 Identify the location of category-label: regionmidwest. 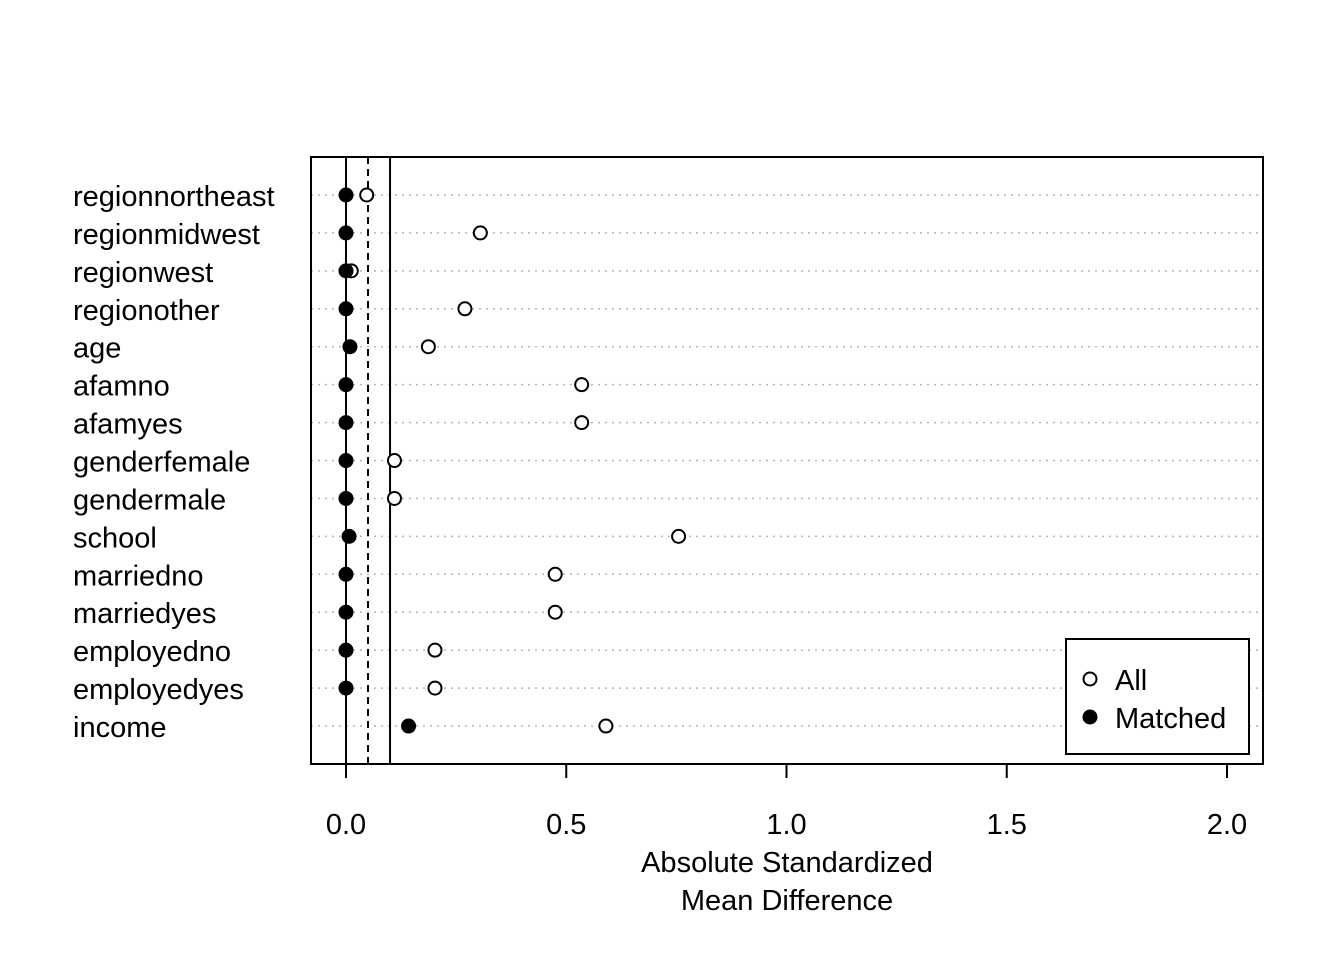
(166, 235).